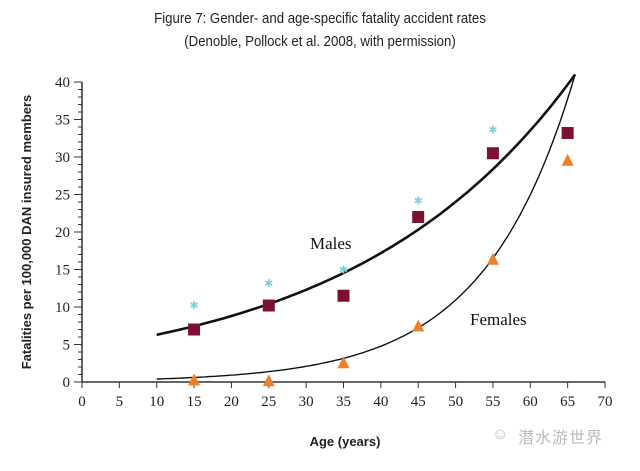  I want to click on y-tick-label: 0, so click(67, 383).